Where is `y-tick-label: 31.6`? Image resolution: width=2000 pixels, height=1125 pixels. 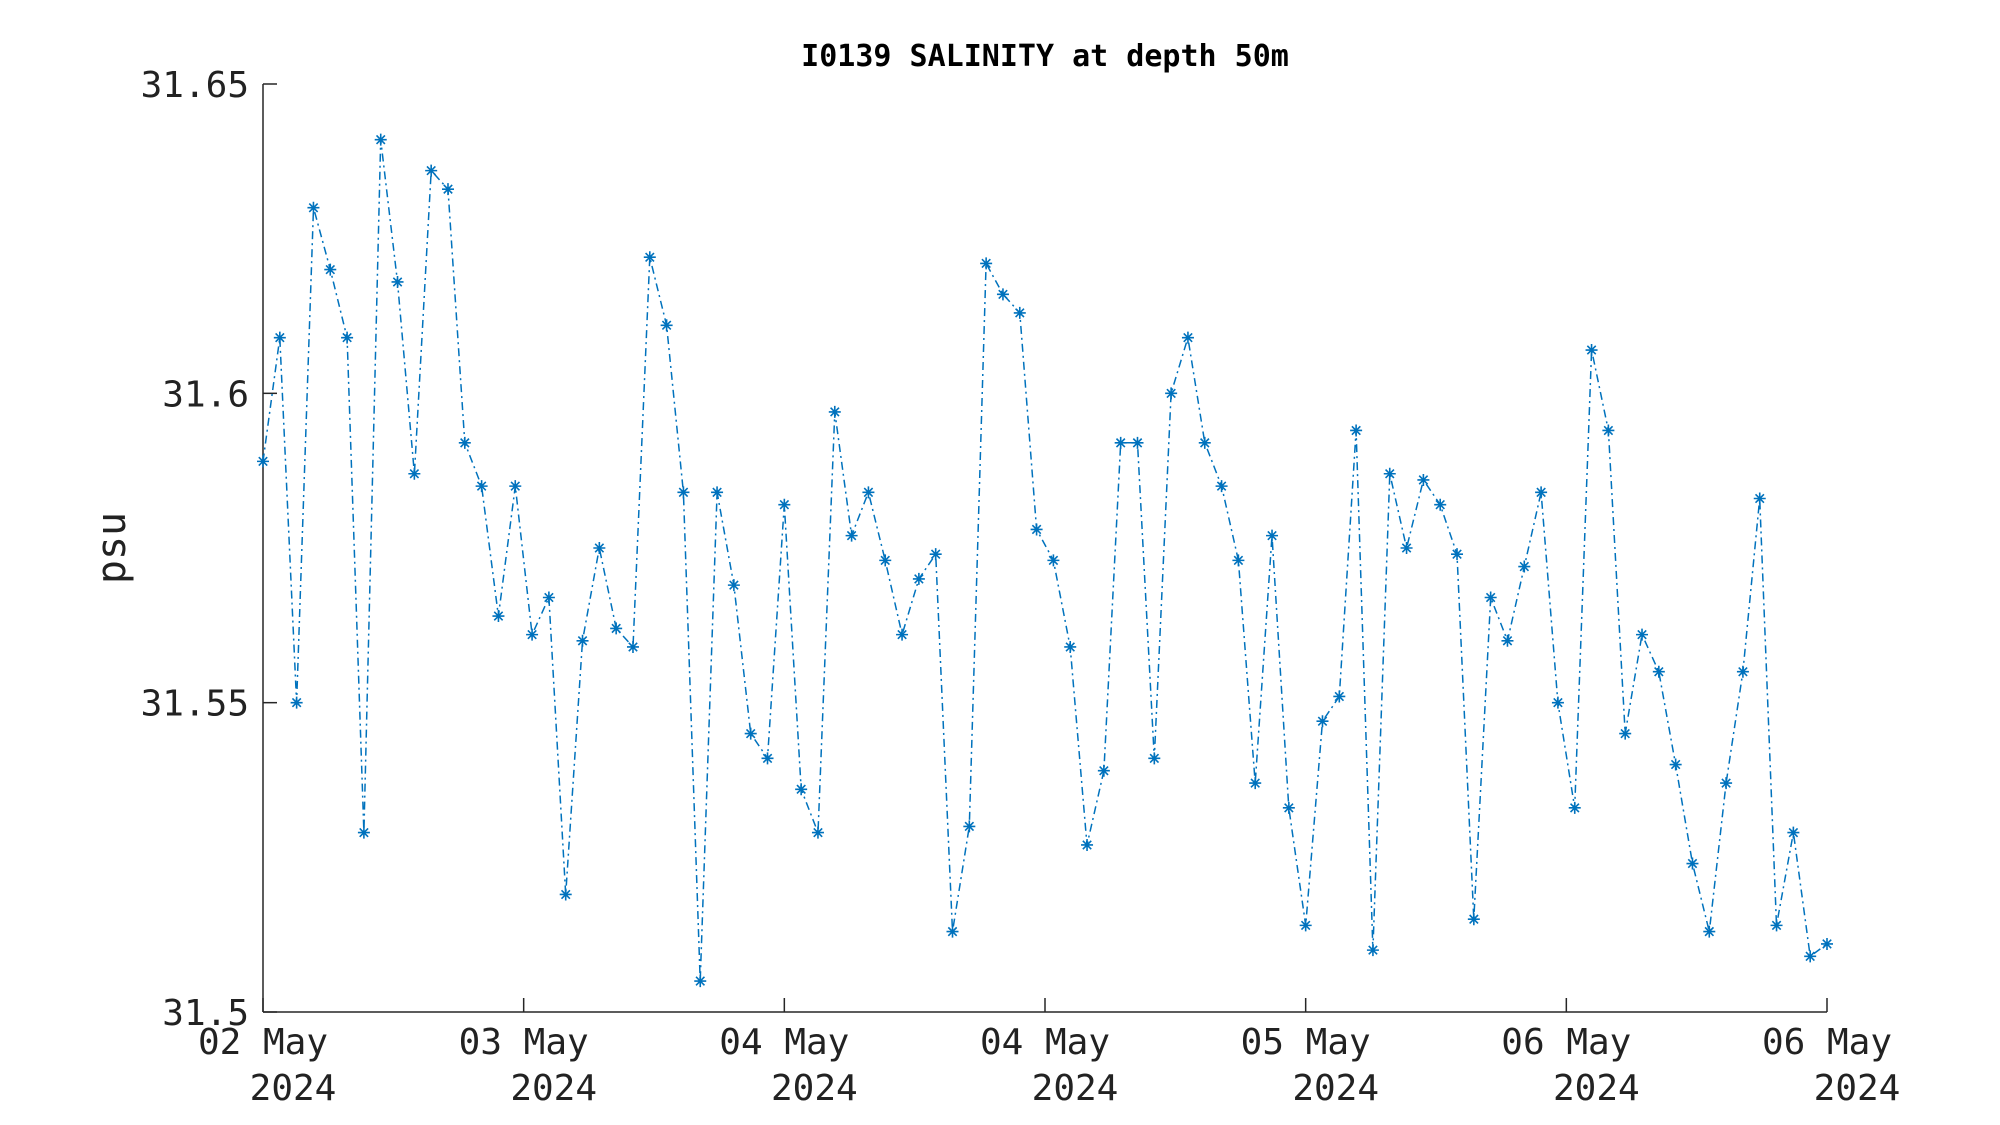 y-tick-label: 31.6 is located at coordinates (205, 394).